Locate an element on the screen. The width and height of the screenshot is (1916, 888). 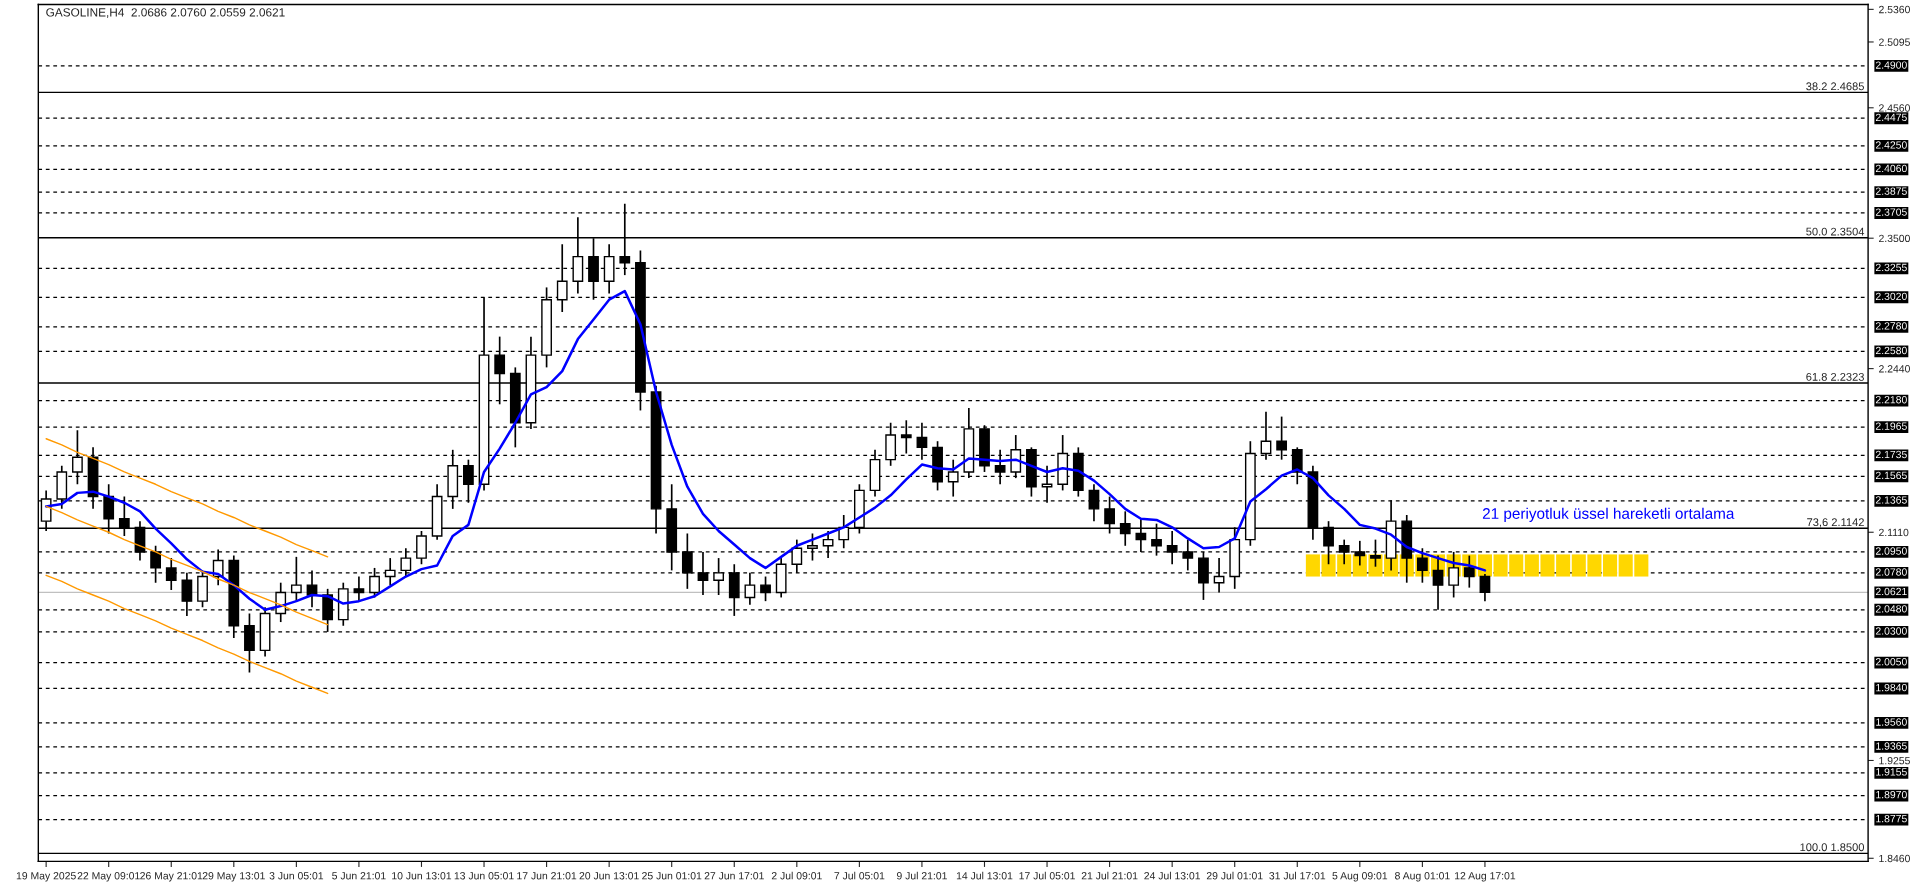
ref-line-label: 100.0 1.8500 is located at coordinates (1832, 847).